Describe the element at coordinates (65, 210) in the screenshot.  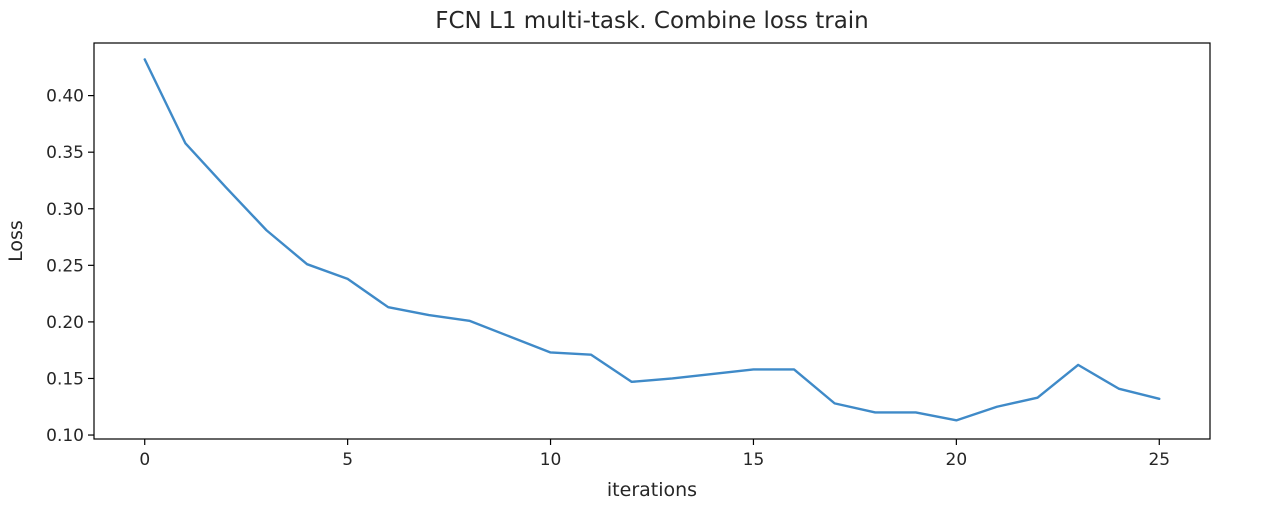
I see `y-tick-label: 0.30` at that location.